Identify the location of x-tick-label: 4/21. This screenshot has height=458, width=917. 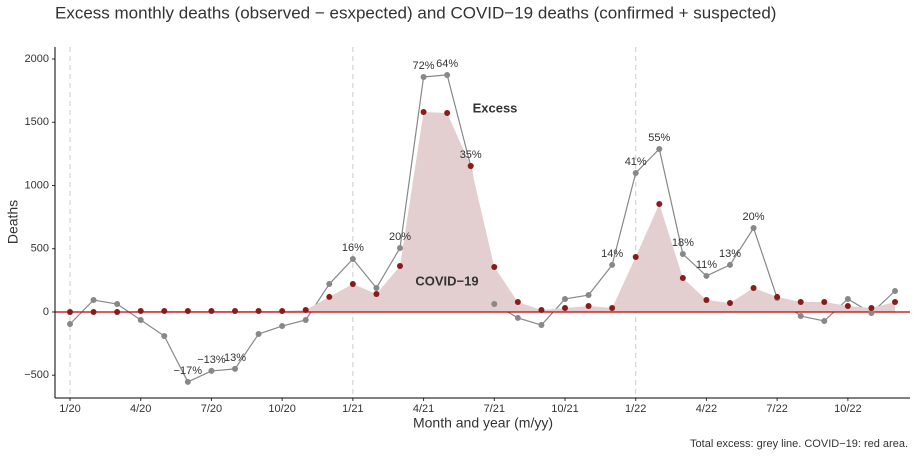
(423, 409).